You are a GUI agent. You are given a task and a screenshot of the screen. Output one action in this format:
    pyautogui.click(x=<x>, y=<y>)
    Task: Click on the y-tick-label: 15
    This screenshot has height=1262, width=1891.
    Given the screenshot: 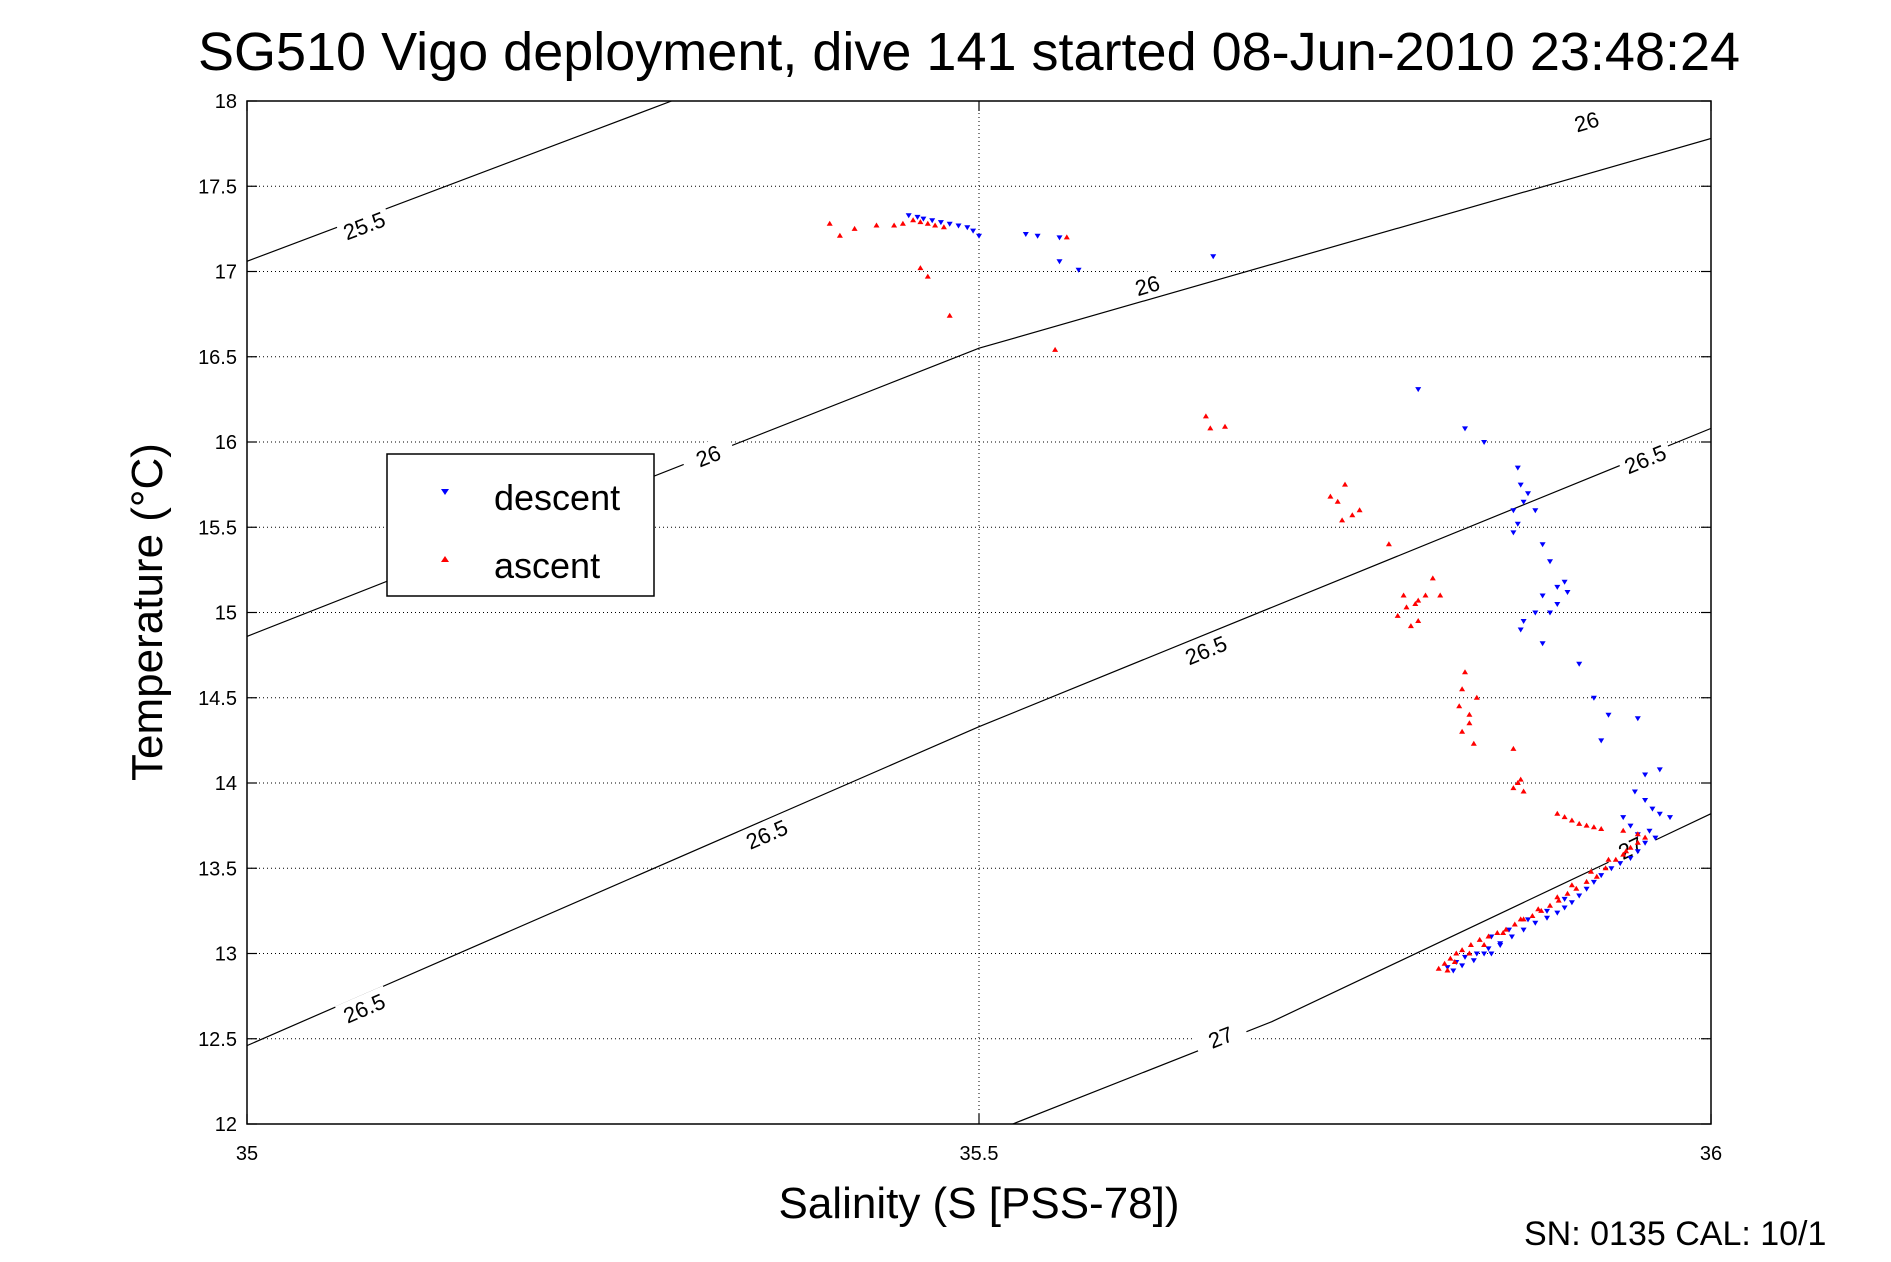 What is the action you would take?
    pyautogui.click(x=226, y=614)
    